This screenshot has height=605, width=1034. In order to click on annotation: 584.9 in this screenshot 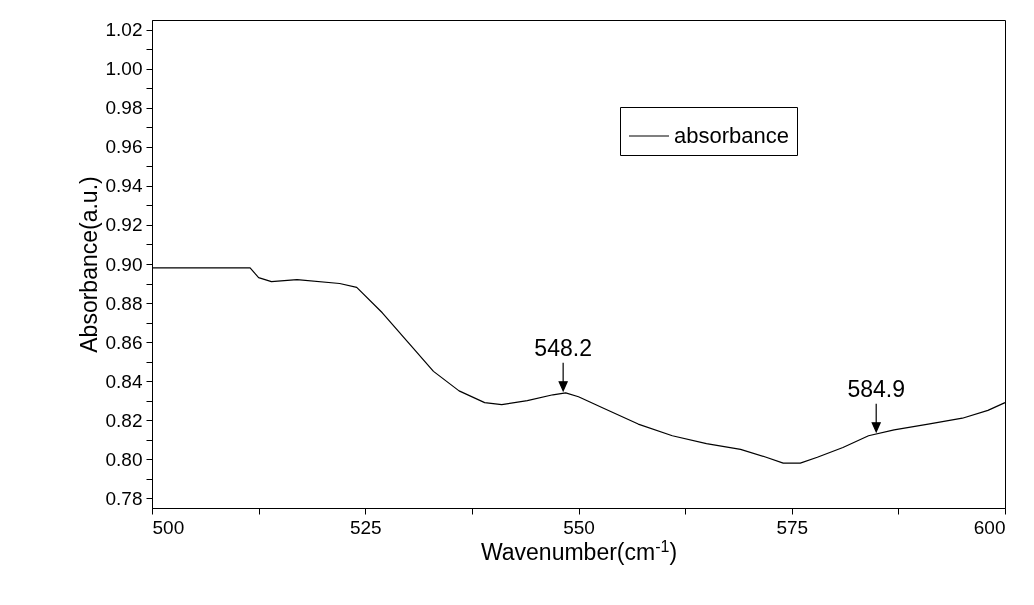, I will do `click(876, 388)`.